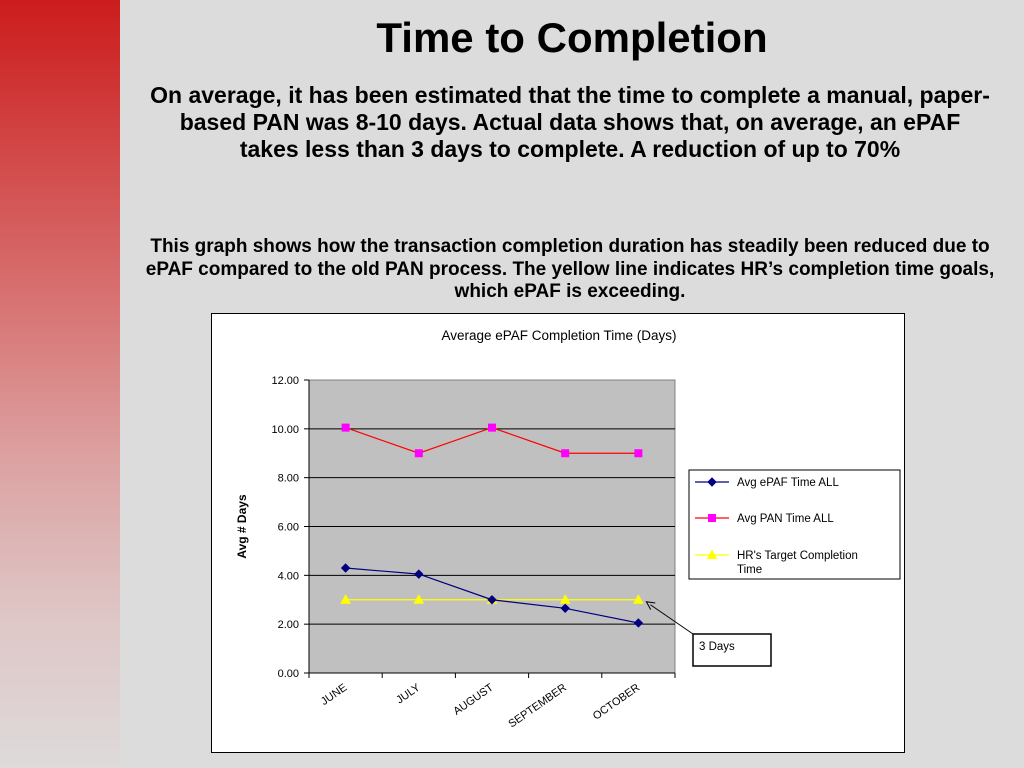 Image resolution: width=1024 pixels, height=768 pixels. Describe the element at coordinates (788, 483) in the screenshot. I see `legend-label-avg-epaf-time-all: Avg ePAF Time ALL` at that location.